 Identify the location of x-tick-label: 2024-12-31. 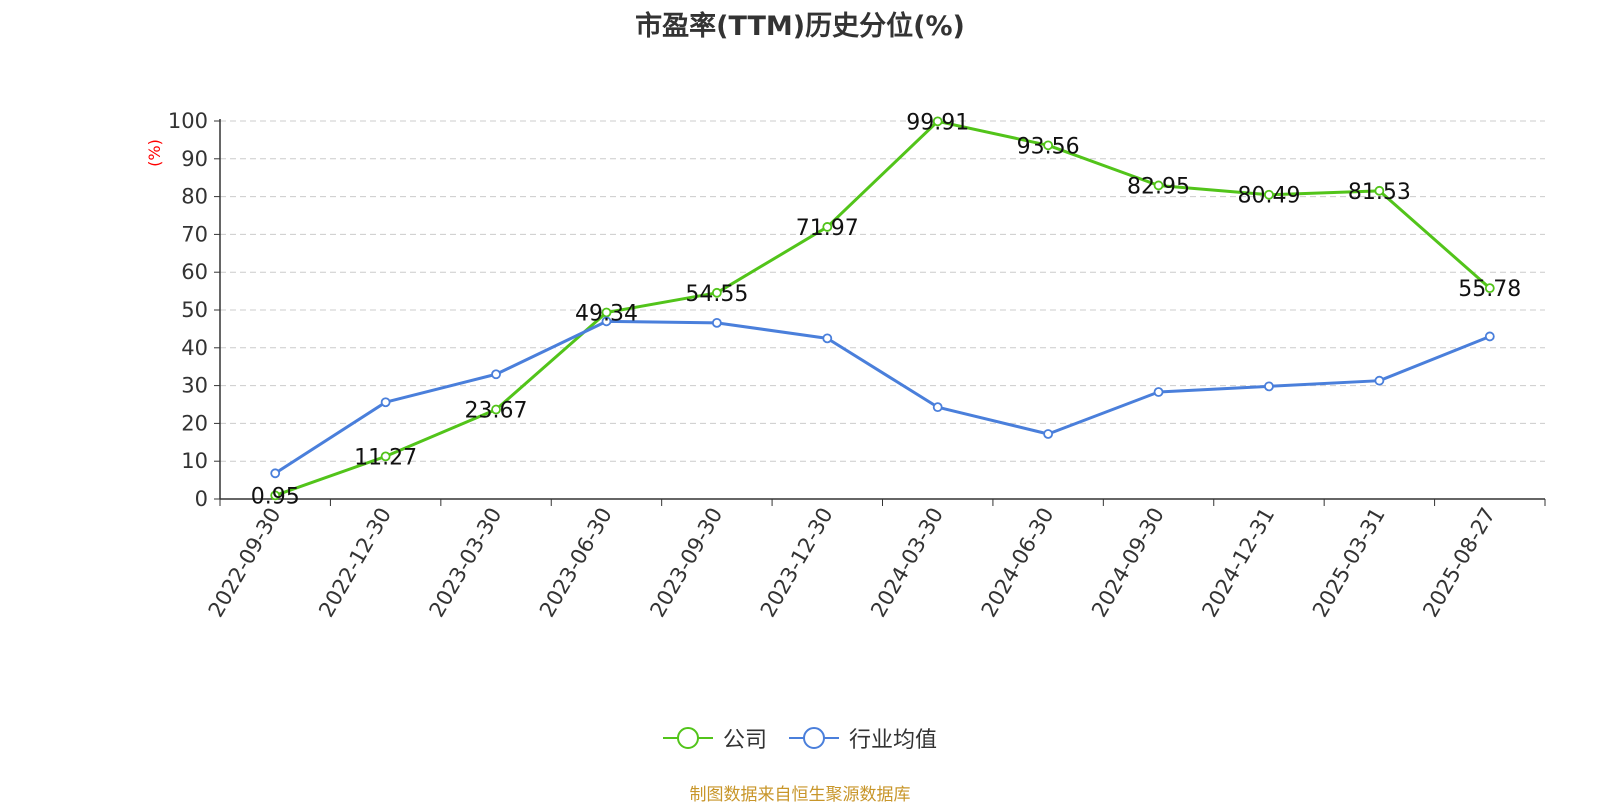
(1238, 563).